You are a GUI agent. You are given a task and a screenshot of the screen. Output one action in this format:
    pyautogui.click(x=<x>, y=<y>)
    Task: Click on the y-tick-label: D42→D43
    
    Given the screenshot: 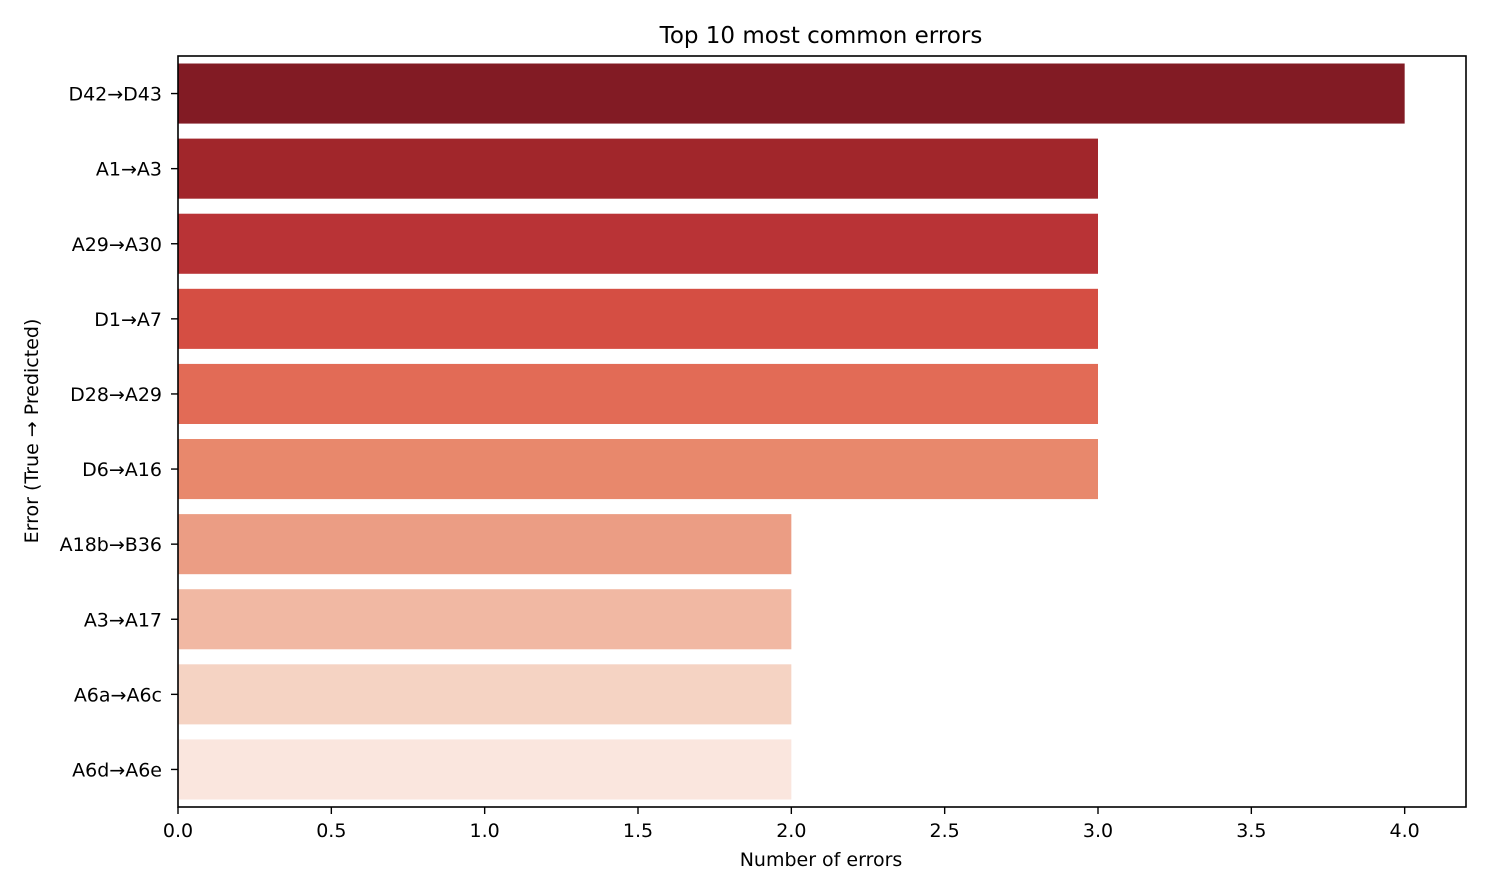 What is the action you would take?
    pyautogui.click(x=115, y=95)
    